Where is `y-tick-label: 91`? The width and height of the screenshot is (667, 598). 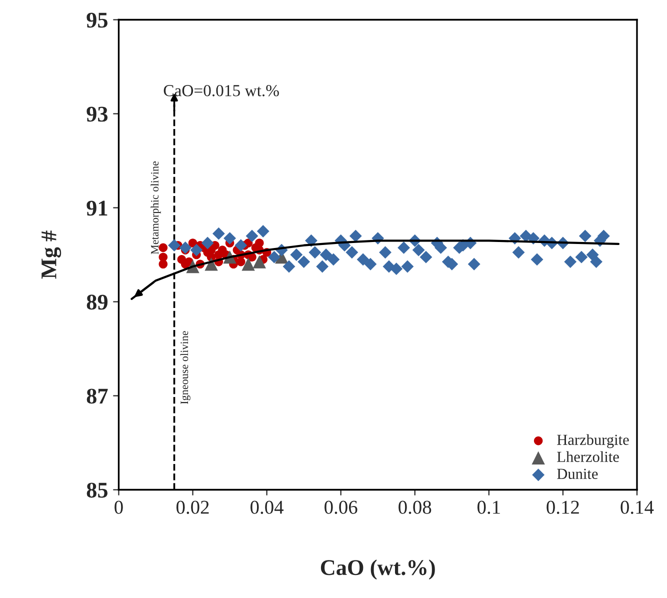
y-tick-label: 91 is located at coordinates (97, 208).